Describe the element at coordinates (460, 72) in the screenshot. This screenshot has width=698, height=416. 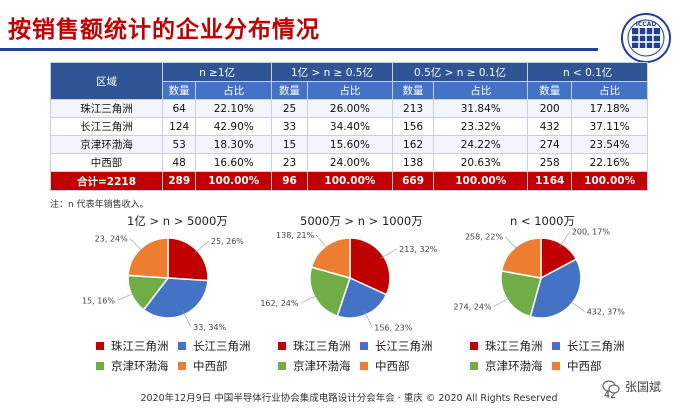
I see `group-header: 0.5亿 > n ≥ 0.1亿` at that location.